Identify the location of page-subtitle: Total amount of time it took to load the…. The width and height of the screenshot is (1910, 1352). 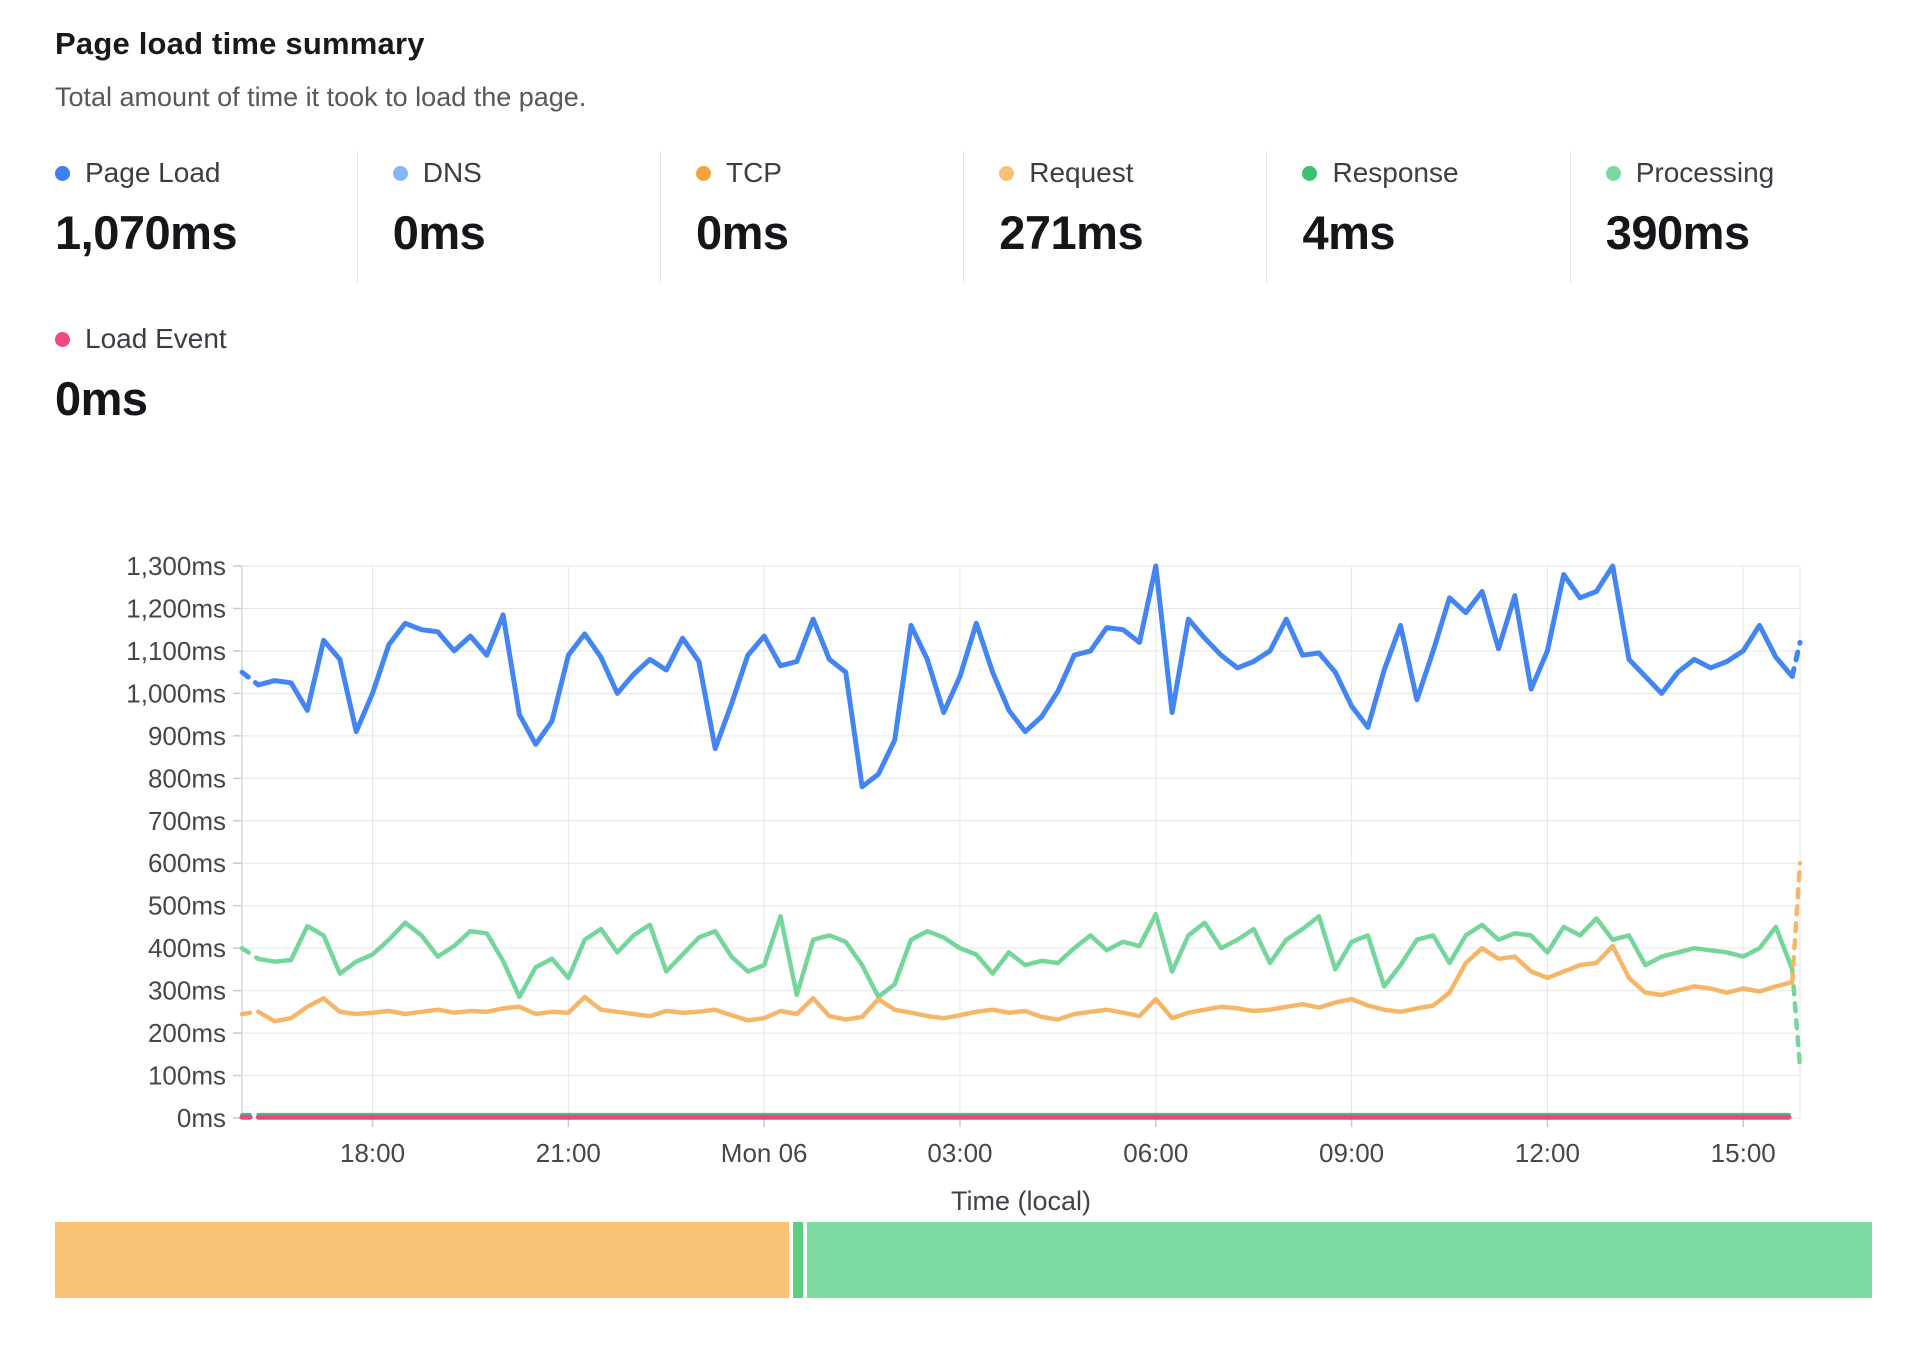
(321, 97).